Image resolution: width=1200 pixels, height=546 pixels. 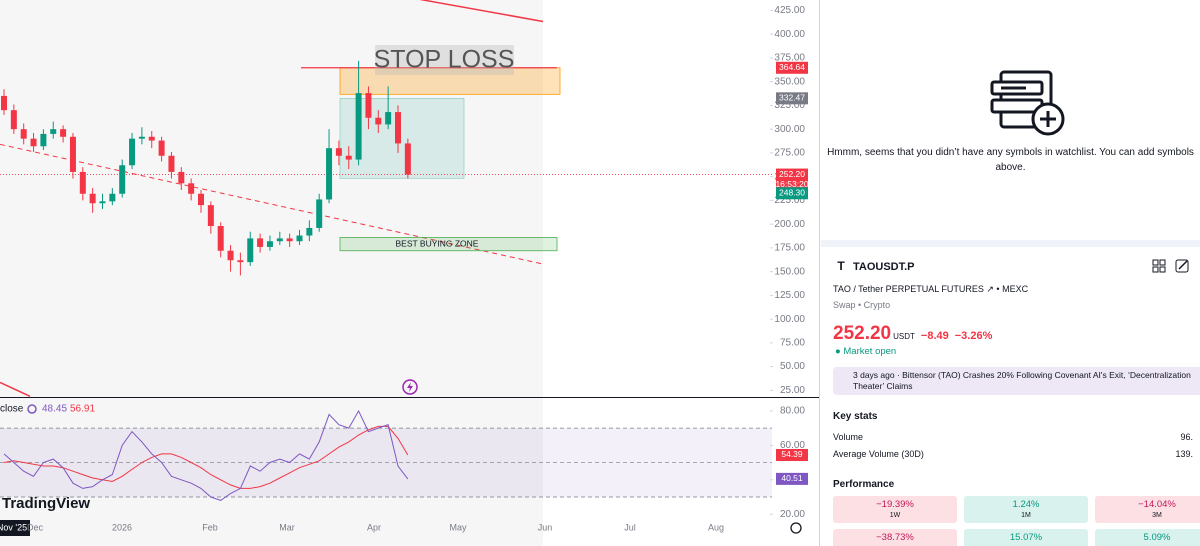 What do you see at coordinates (792, 411) in the screenshot?
I see `y-tick-label: 80.00` at bounding box center [792, 411].